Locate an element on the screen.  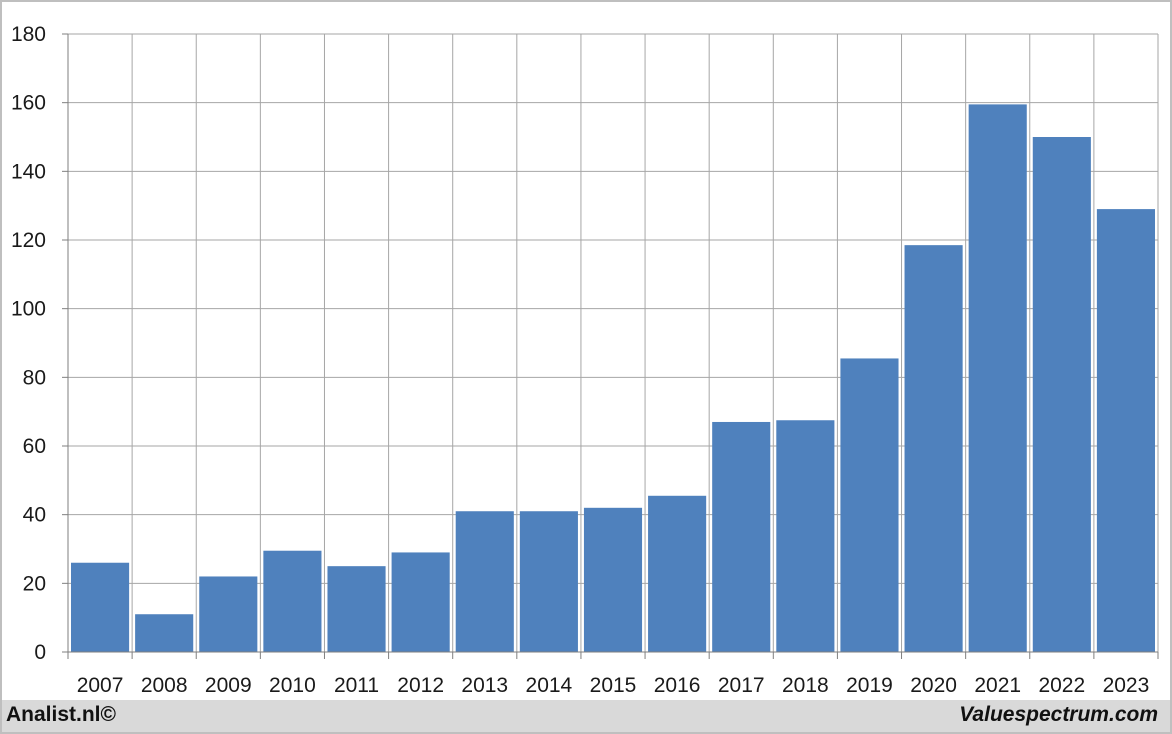
x-tick-label: 2023 is located at coordinates (1126, 685).